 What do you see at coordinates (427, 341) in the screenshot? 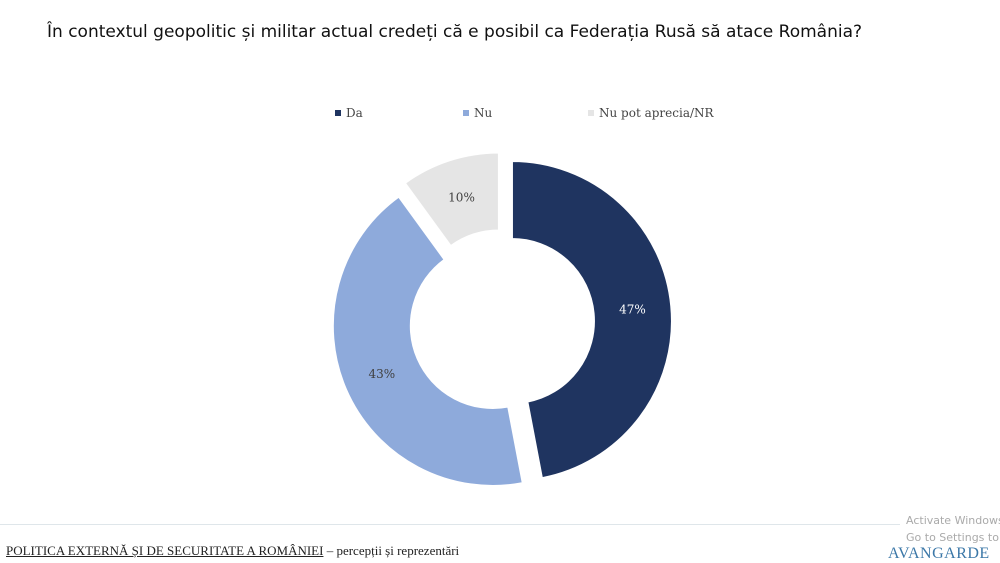
I see `slice-nu` at bounding box center [427, 341].